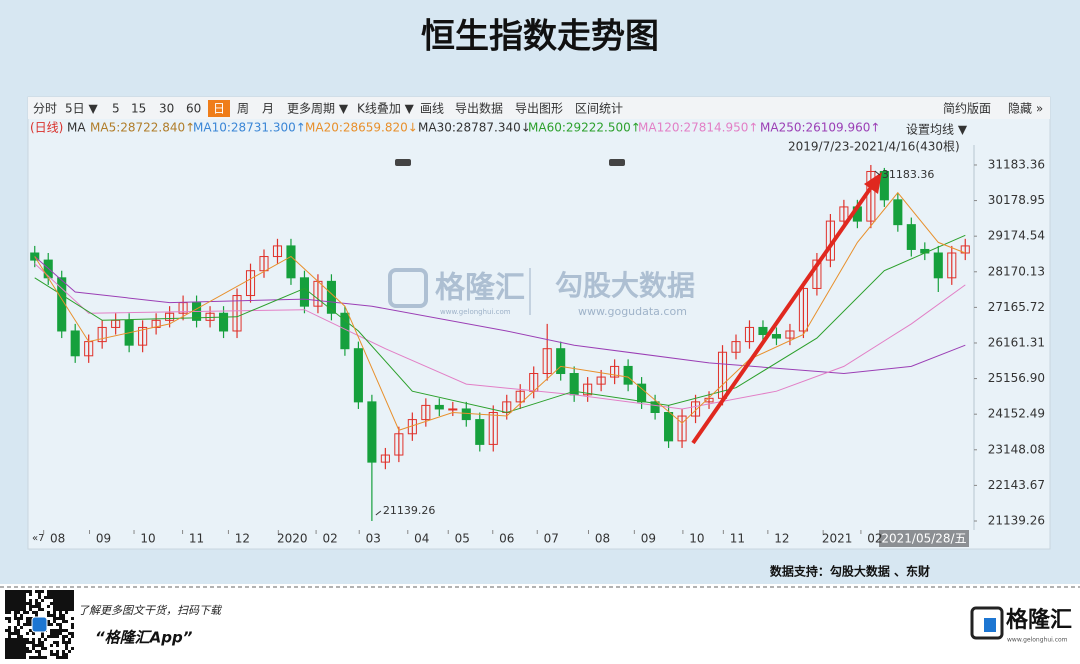 The image size is (1080, 664). What do you see at coordinates (1025, 109) in the screenshot?
I see `toolbar-item: 隐藏 »` at bounding box center [1025, 109].